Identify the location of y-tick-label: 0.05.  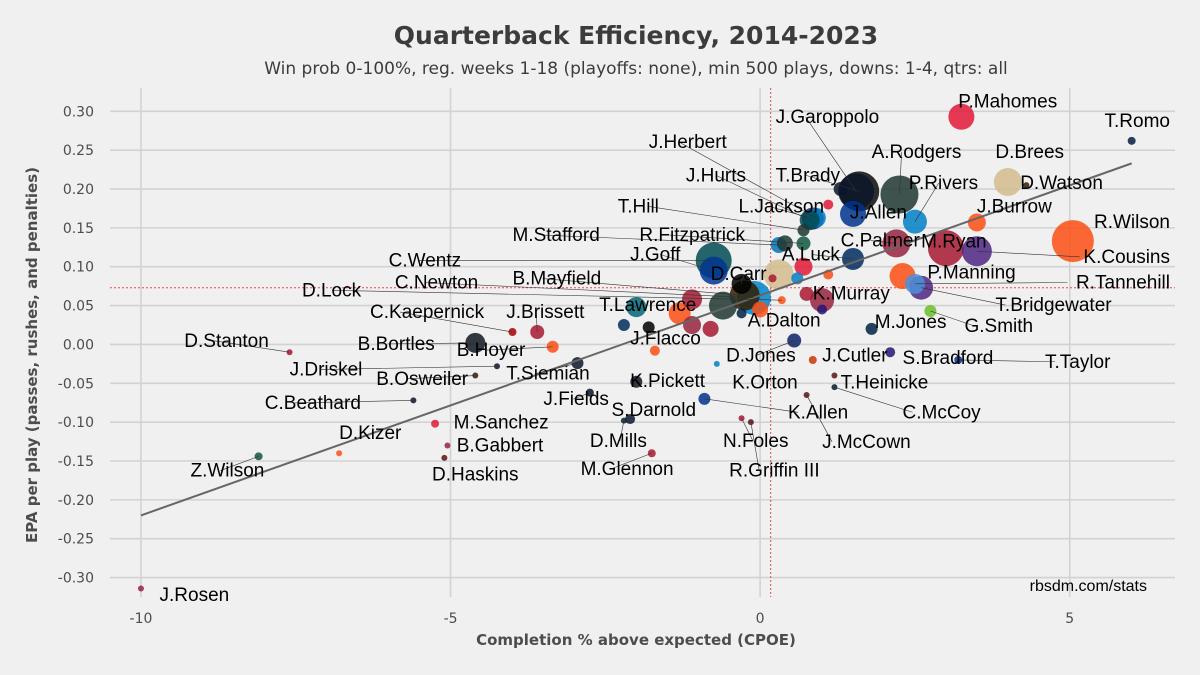
(78, 307).